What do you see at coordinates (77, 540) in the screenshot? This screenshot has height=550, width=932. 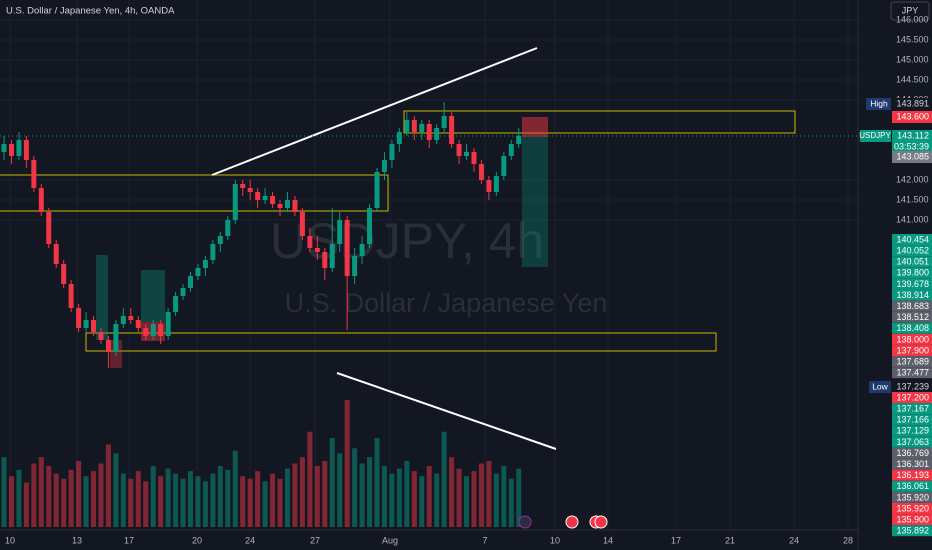 I see `x-tick-label: 13` at bounding box center [77, 540].